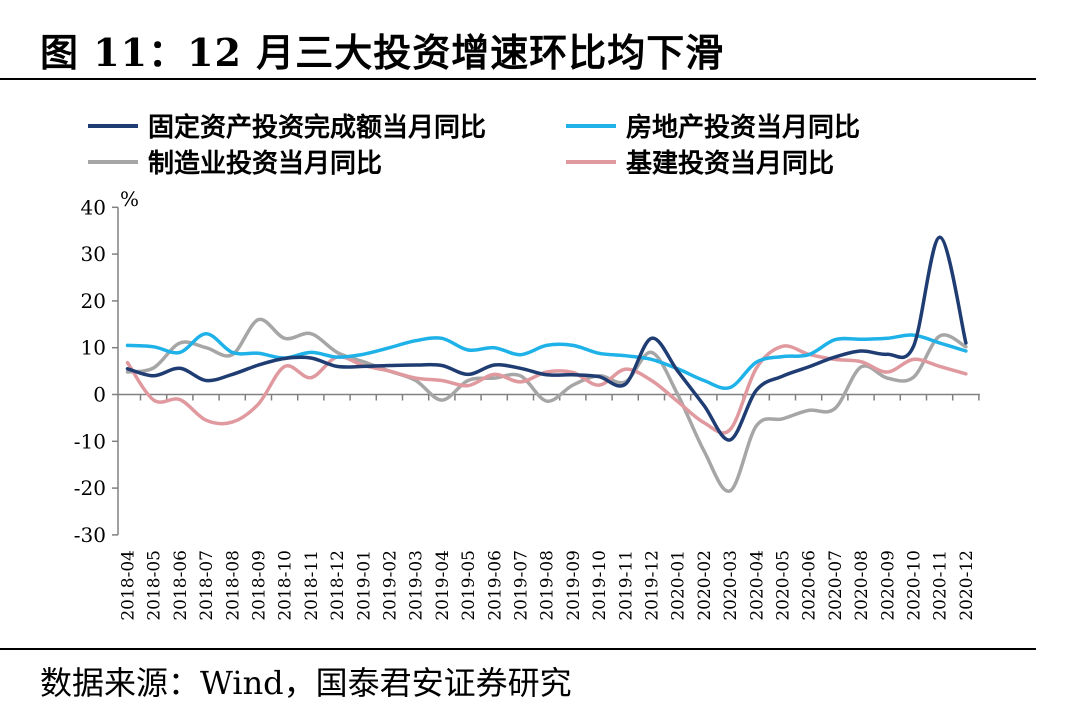 Image resolution: width=1080 pixels, height=728 pixels. I want to click on x-tick-label: 2019-07, so click(522, 585).